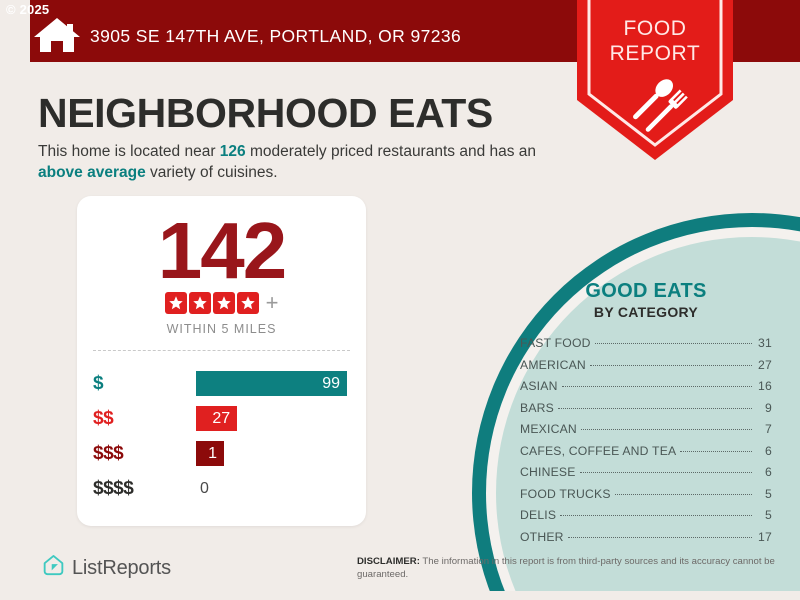  I want to click on price-level-label: $, so click(98, 383).